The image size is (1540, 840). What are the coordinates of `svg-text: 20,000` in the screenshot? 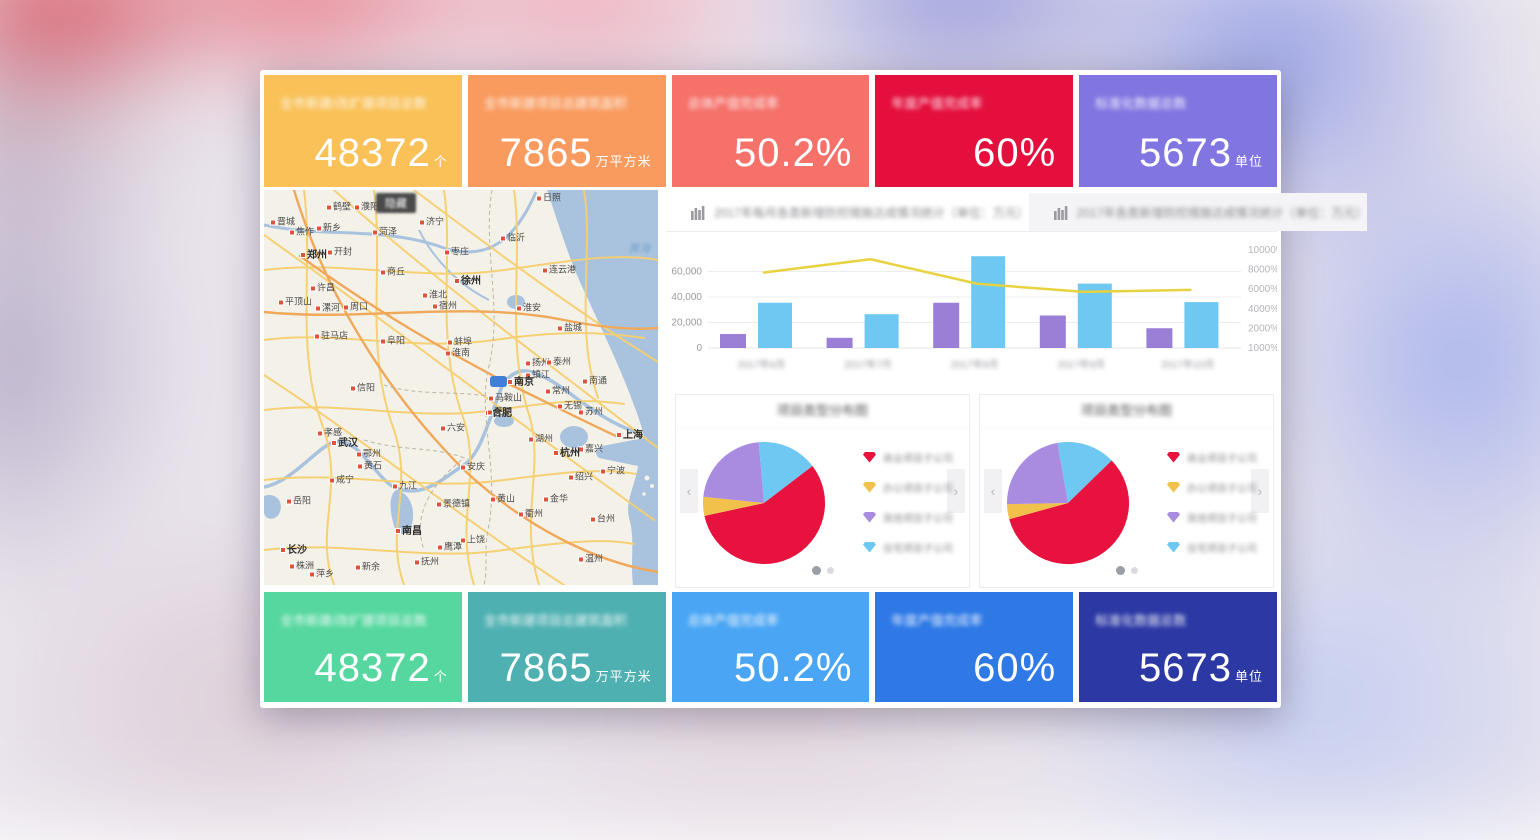 It's located at (686, 323).